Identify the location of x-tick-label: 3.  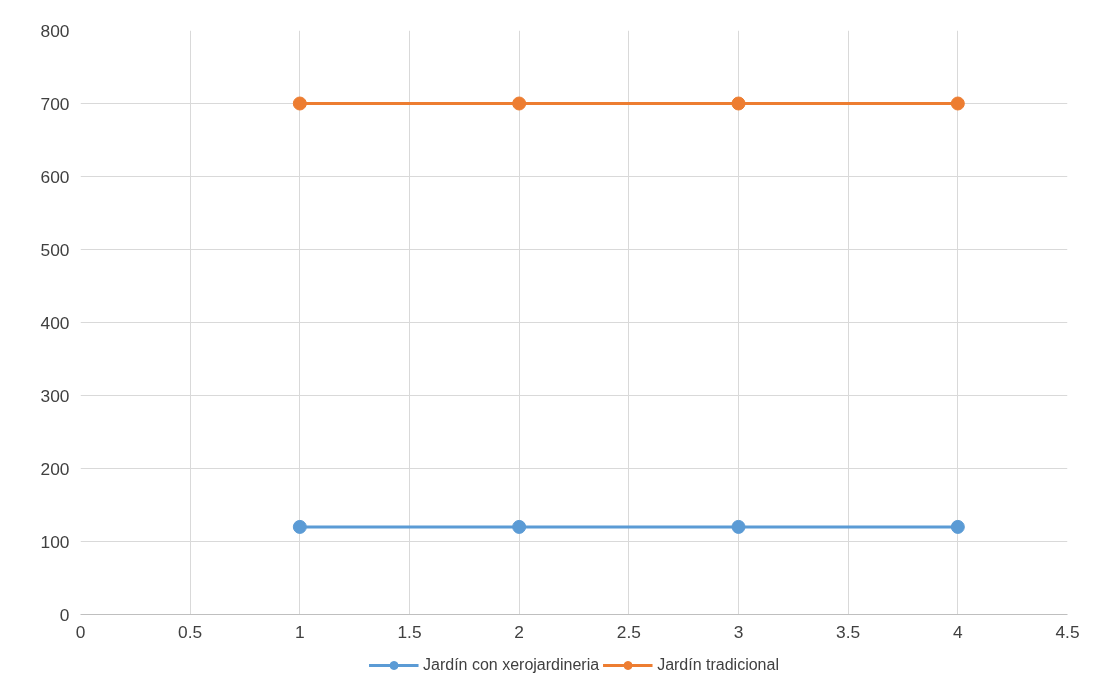
(738, 631).